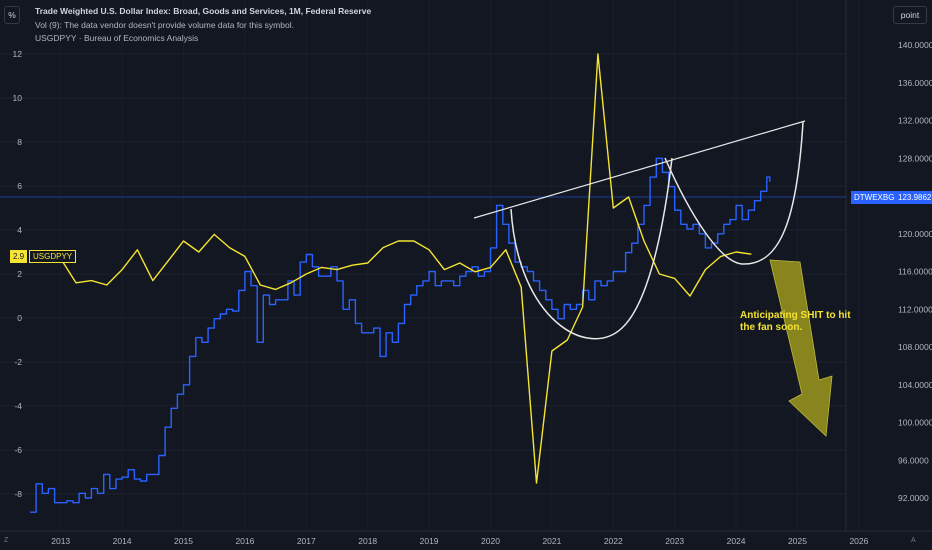 The height and width of the screenshot is (550, 932). Describe the element at coordinates (19, 142) in the screenshot. I see `left-tick-label: 8` at that location.